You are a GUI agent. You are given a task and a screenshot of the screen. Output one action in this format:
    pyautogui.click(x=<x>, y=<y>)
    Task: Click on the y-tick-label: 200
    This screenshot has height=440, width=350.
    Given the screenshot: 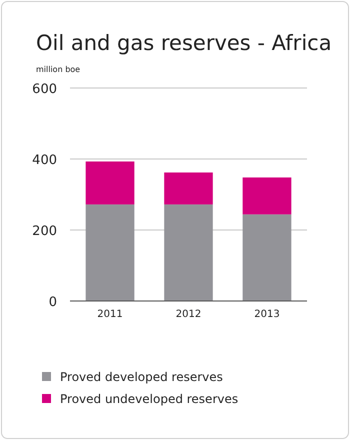 What is the action you would take?
    pyautogui.click(x=44, y=231)
    